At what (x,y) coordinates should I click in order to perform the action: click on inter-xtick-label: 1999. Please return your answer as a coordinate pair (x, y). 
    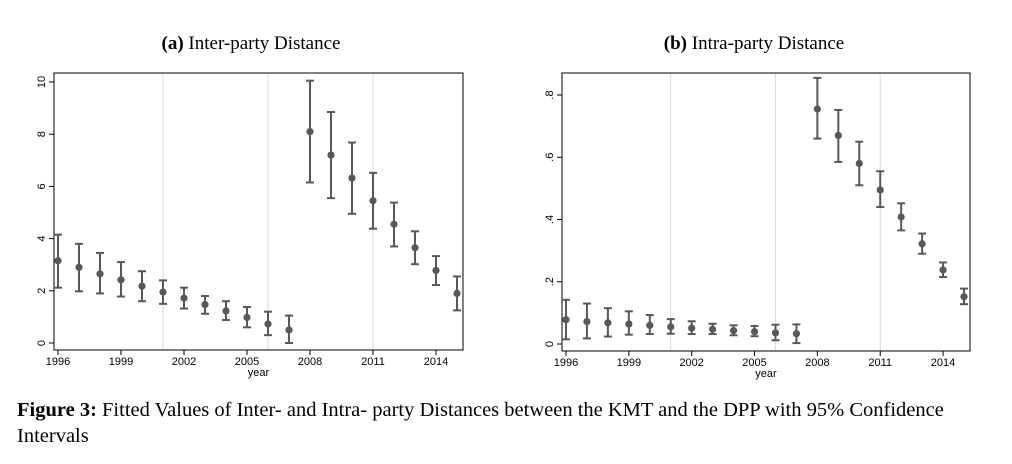
    Looking at the image, I should click on (121, 362).